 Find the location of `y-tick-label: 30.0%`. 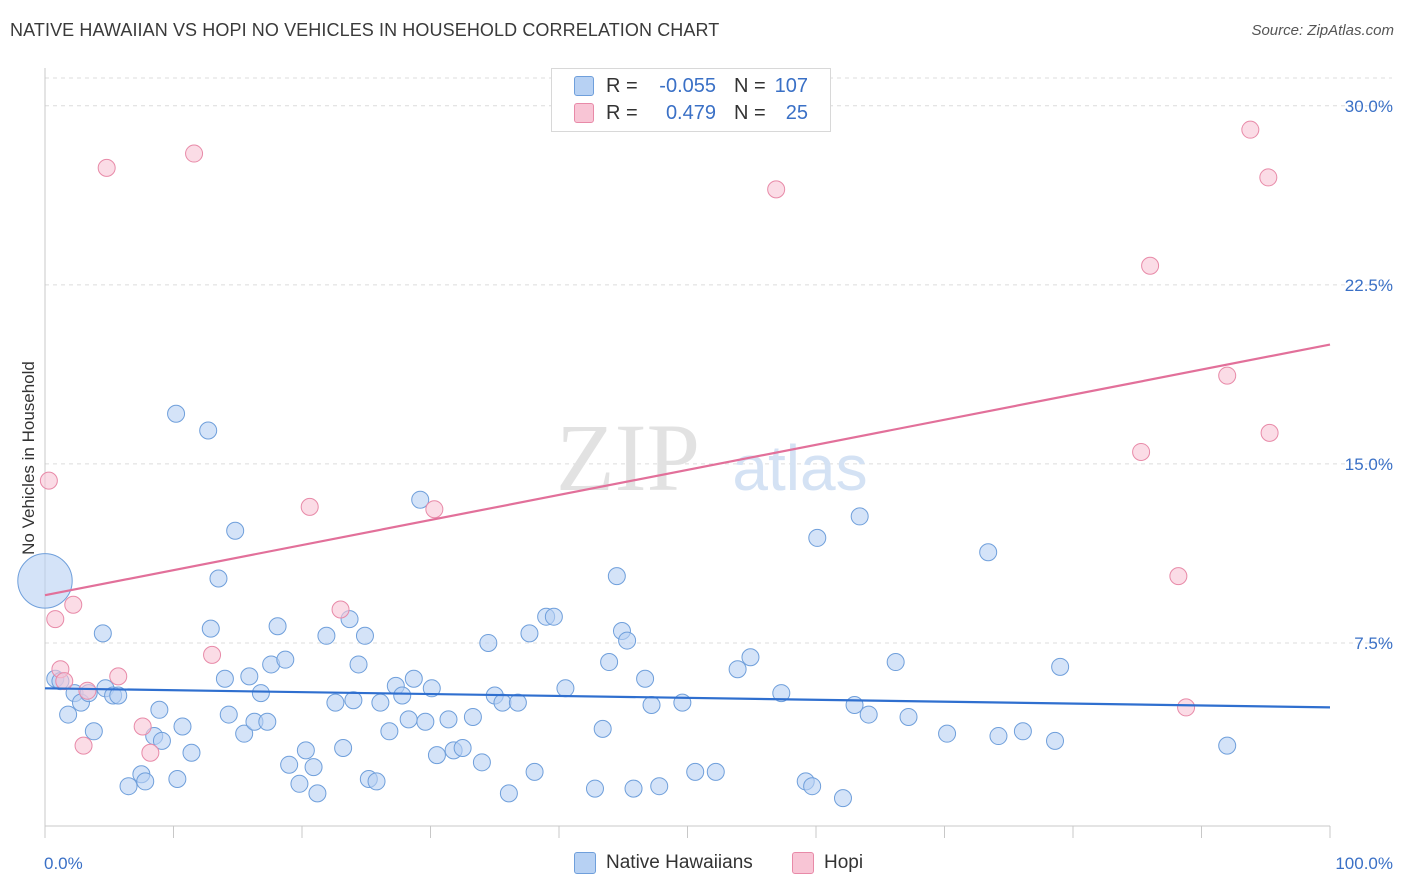

y-tick-label: 30.0% is located at coordinates (1369, 106).